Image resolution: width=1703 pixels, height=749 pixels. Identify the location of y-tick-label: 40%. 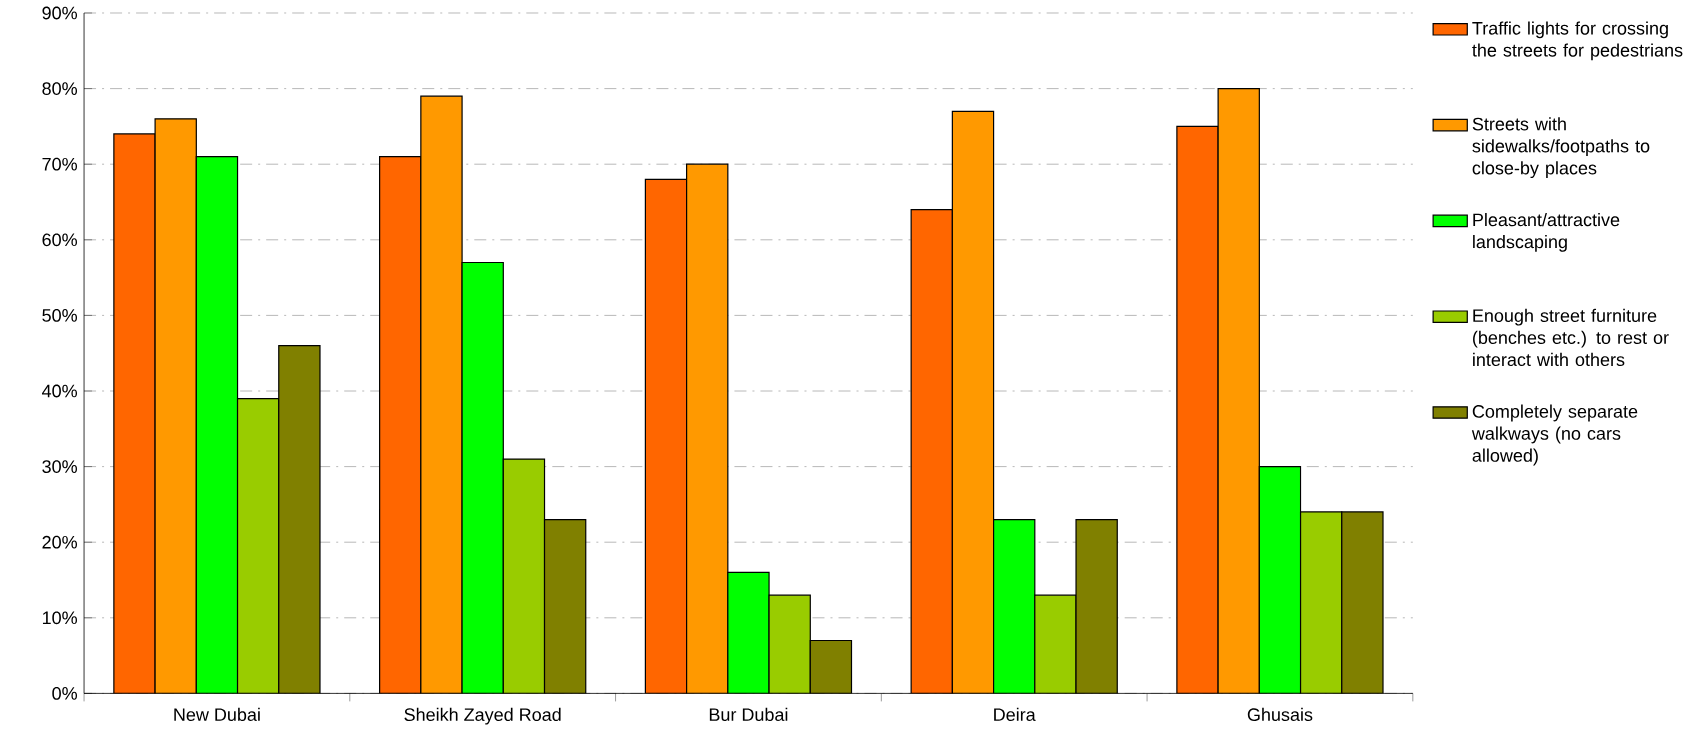
(60, 391).